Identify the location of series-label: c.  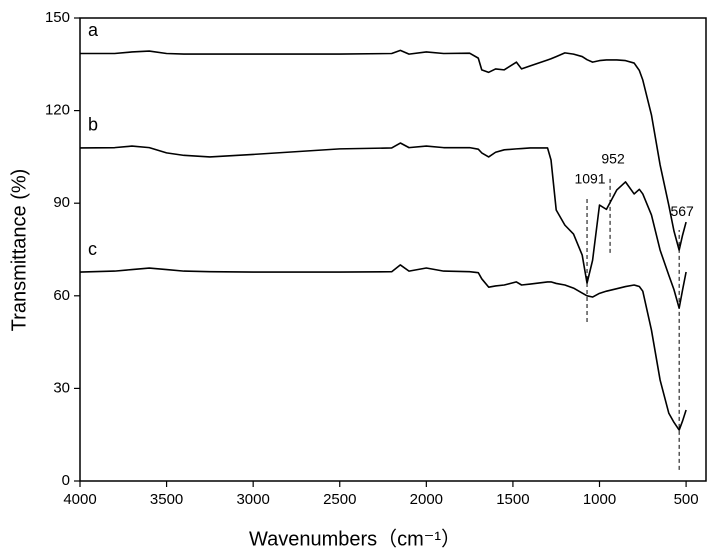
(92, 249).